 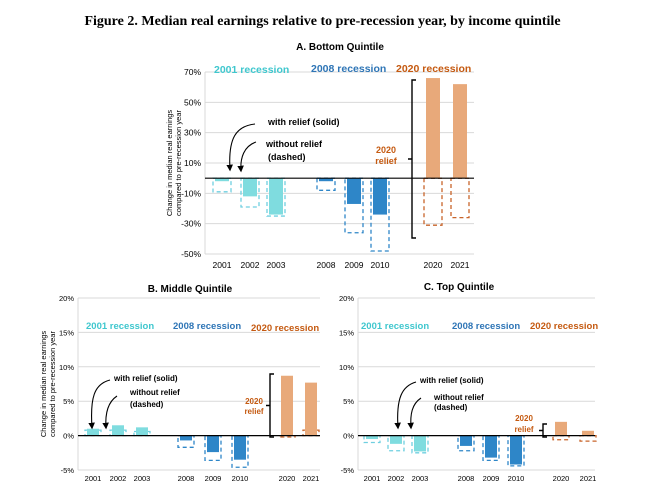 I want to click on y-tick-label: 70%, so click(x=192, y=72).